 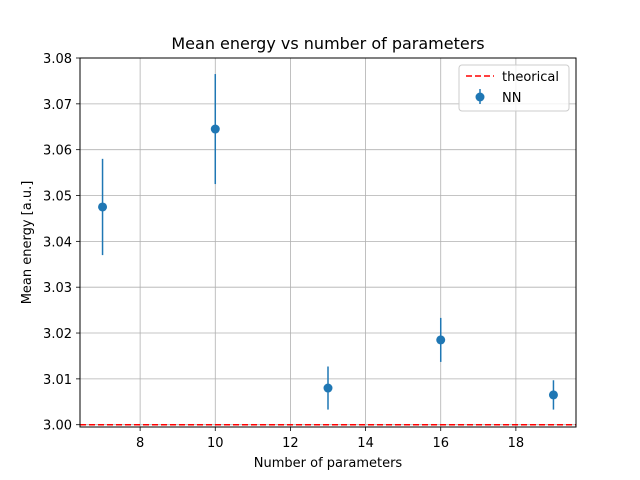 I want to click on y-tick-label: 3.01, so click(x=57, y=380).